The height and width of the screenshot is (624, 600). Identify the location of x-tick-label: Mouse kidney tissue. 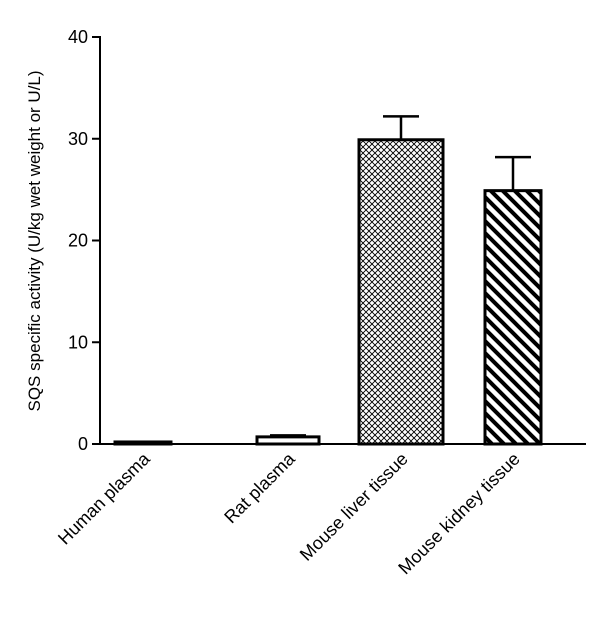
(458, 513).